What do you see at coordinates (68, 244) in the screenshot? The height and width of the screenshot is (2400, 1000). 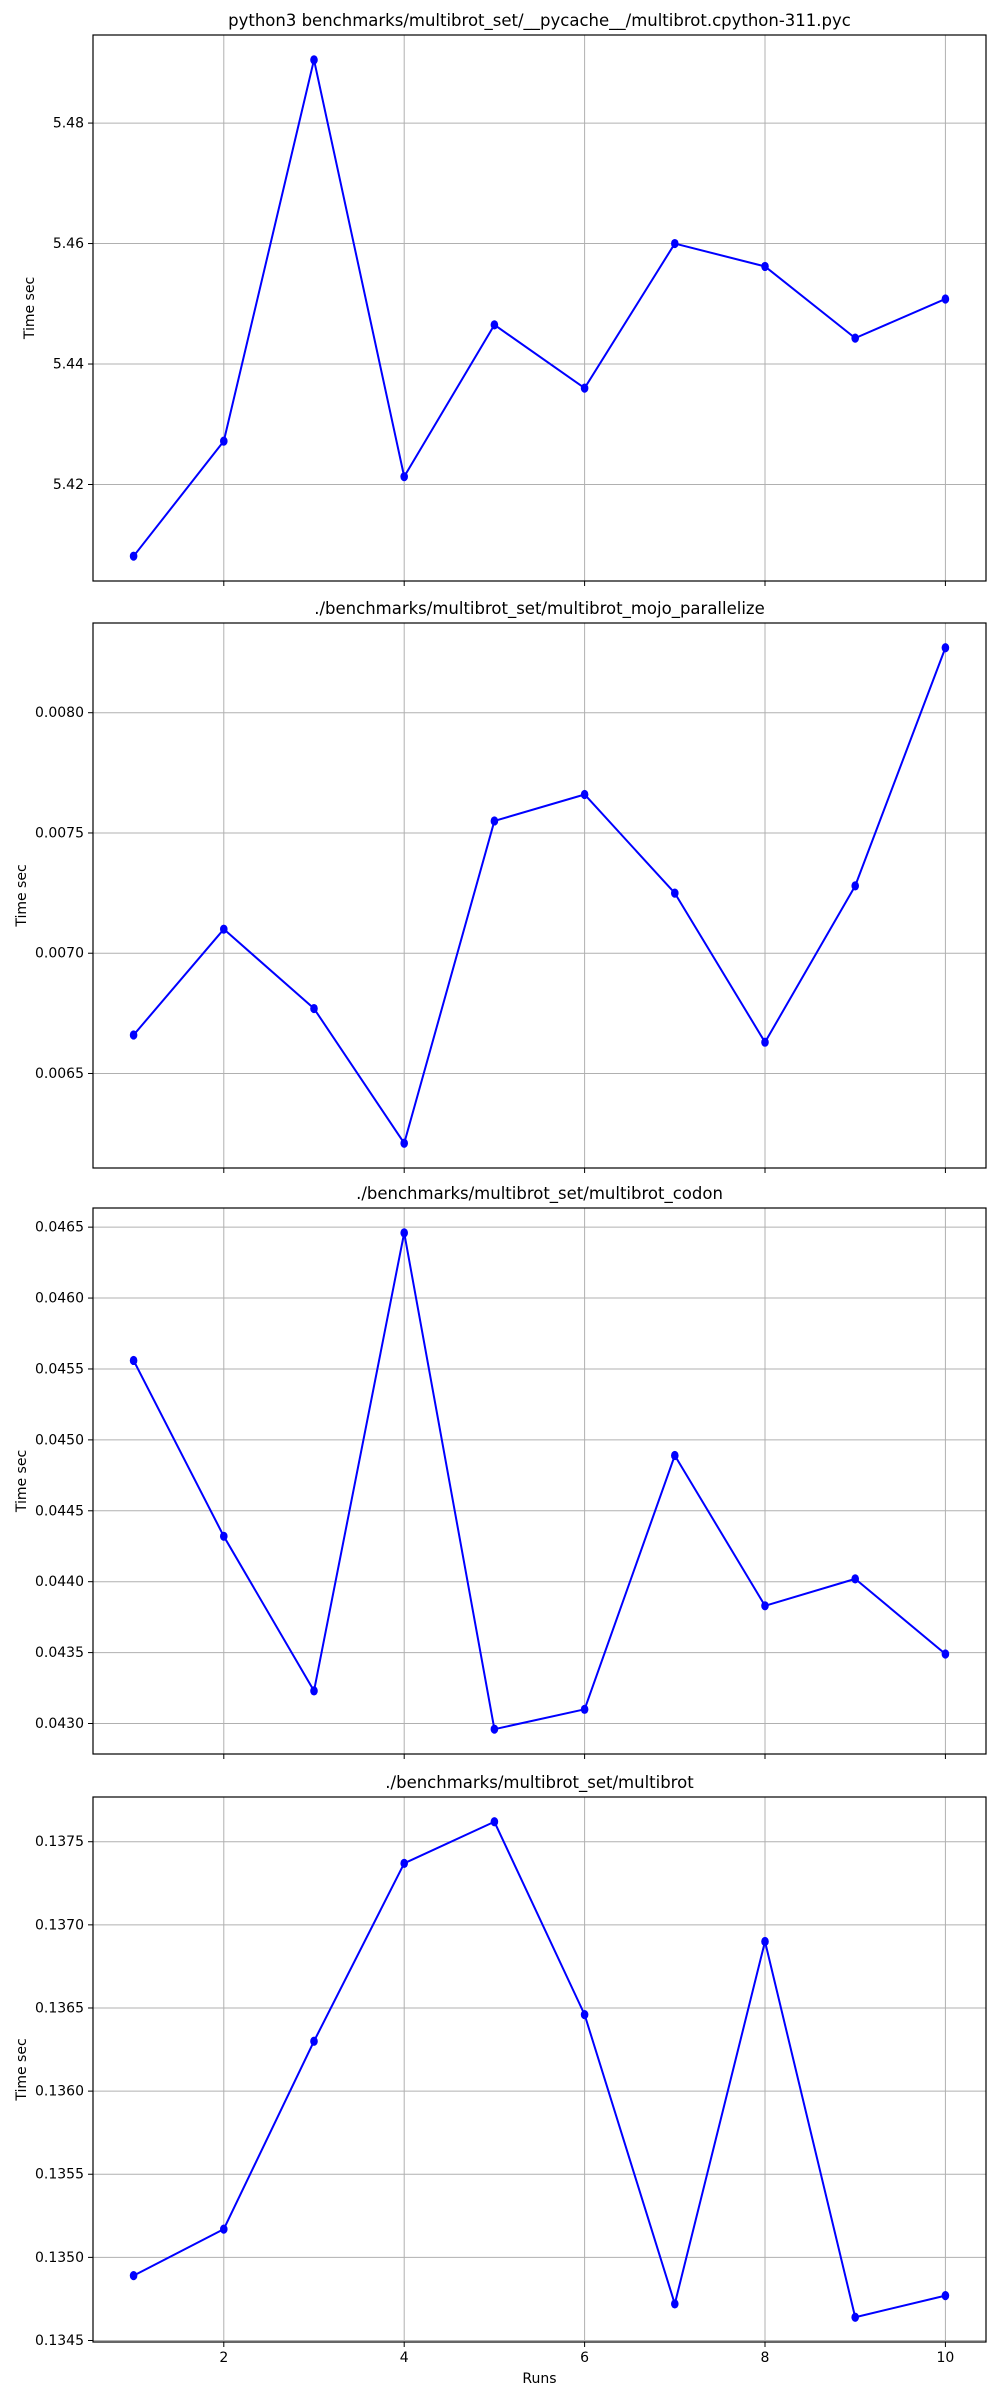 I see `chart-1-y-tick-label: 5.46` at bounding box center [68, 244].